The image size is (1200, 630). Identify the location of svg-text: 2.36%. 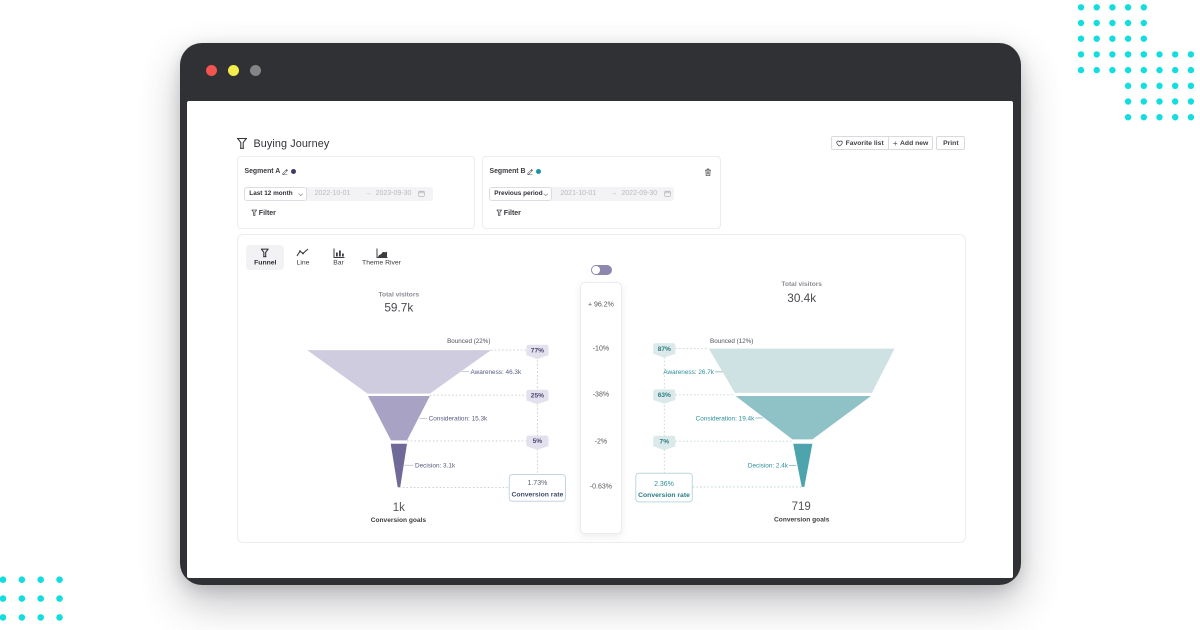
(664, 484).